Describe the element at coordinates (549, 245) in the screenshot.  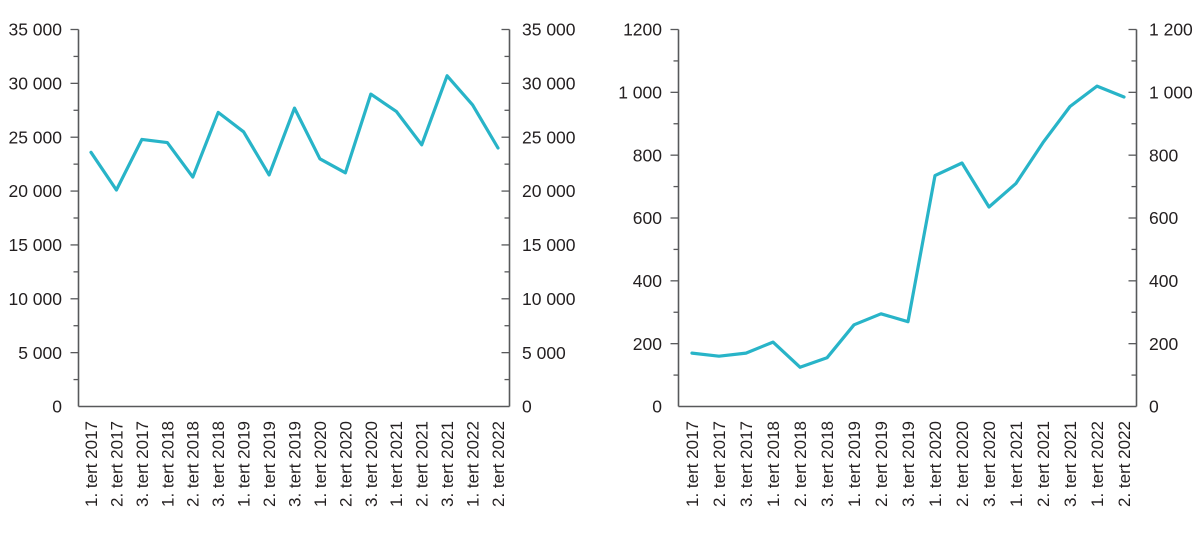
I see `y-tick-label-right: 15 000` at that location.